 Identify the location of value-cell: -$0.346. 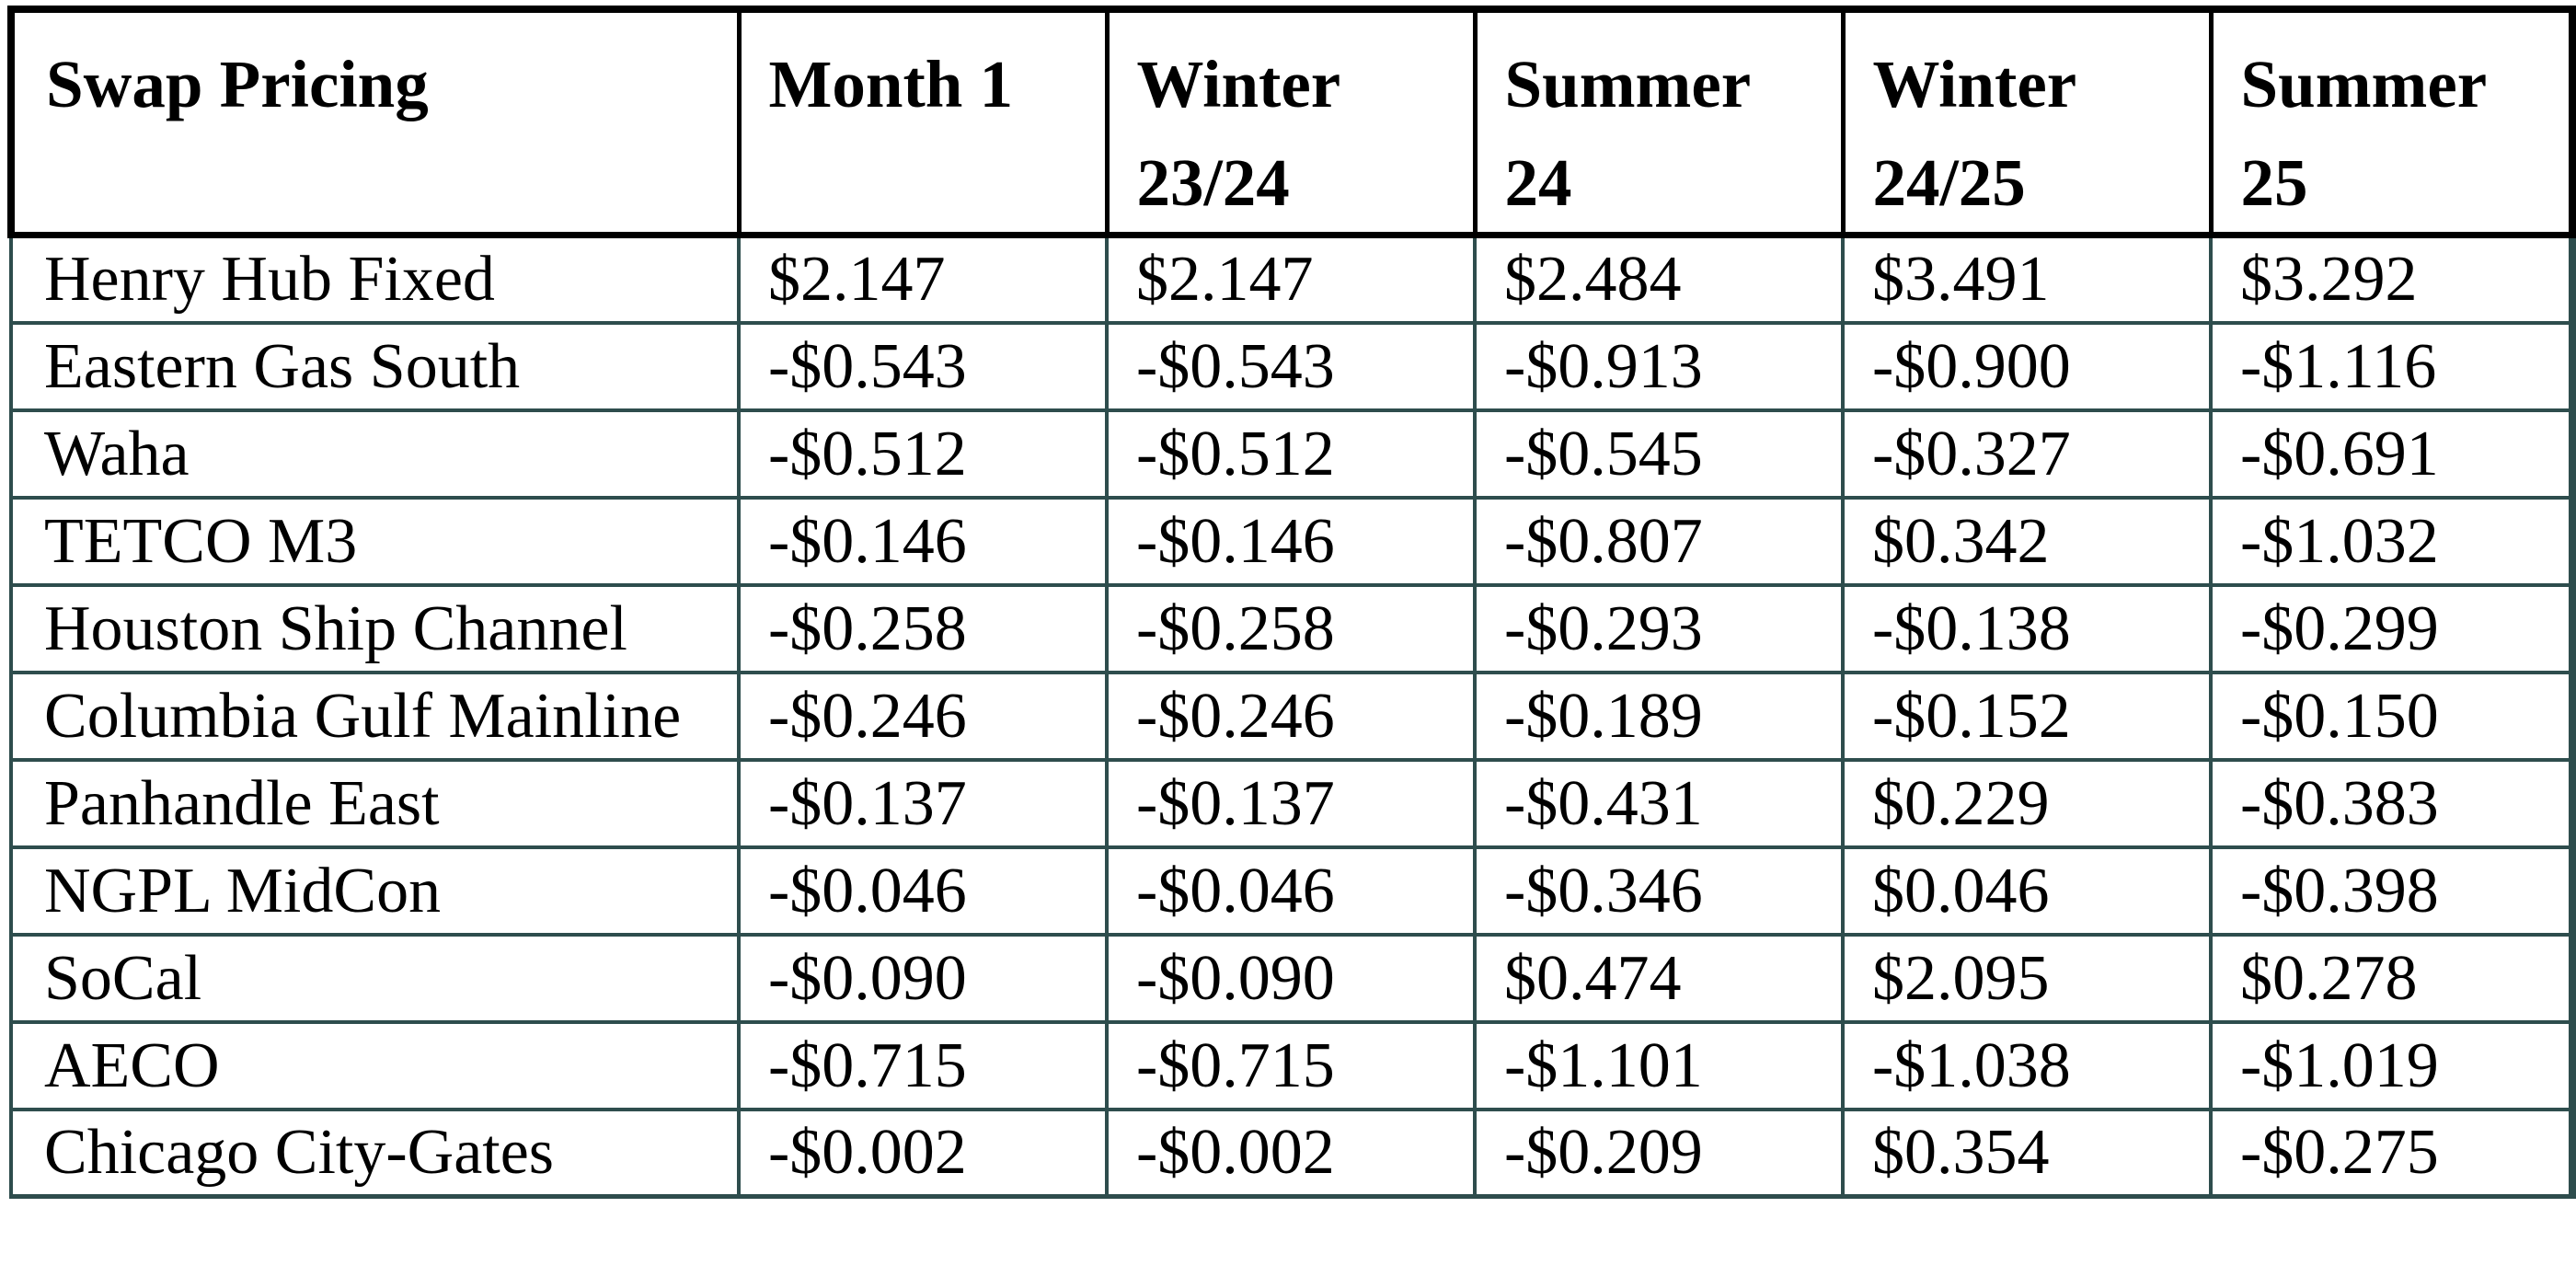
(1659, 891).